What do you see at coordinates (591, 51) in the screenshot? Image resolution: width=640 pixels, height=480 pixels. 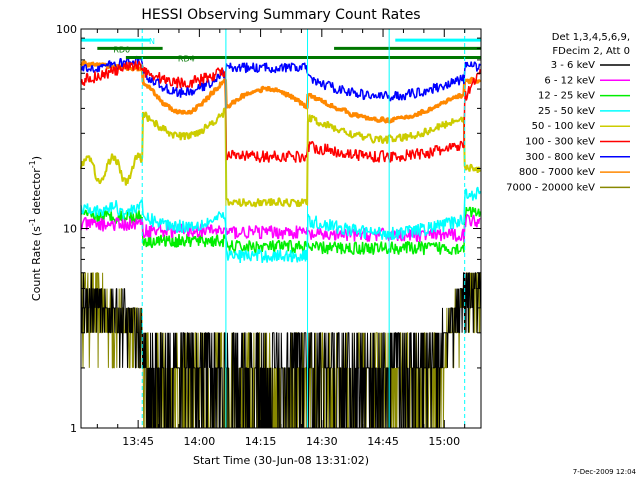 I see `legend-header: FDecim 2, Att 0` at bounding box center [591, 51].